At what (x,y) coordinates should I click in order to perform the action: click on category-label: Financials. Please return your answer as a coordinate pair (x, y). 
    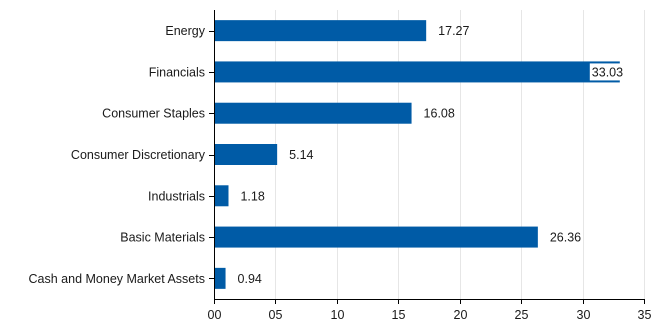
    Looking at the image, I should click on (177, 72).